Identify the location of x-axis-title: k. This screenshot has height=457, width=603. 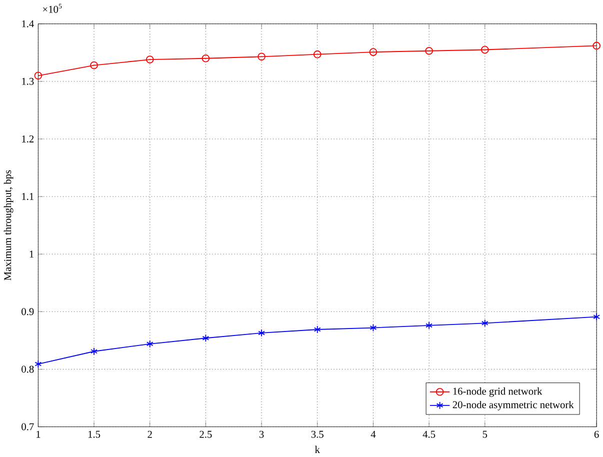
(317, 450).